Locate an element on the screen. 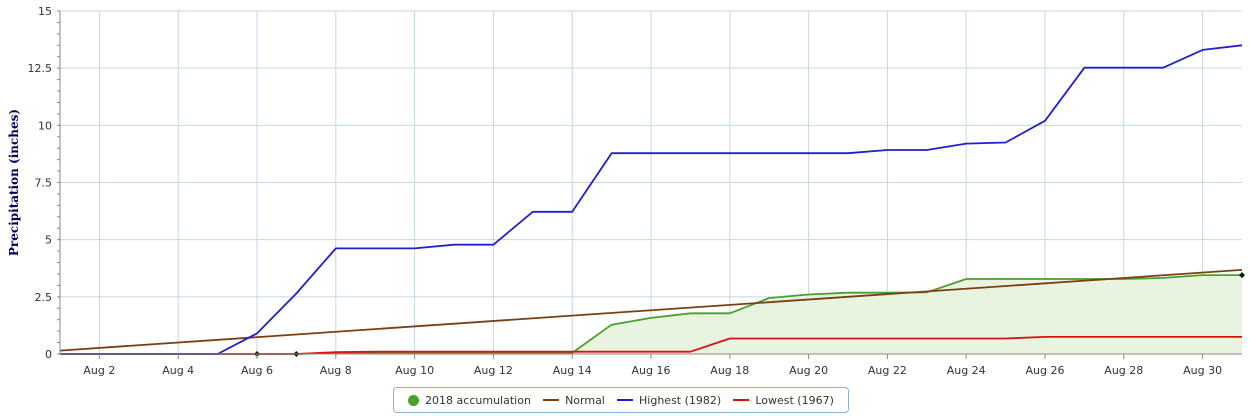 This screenshot has height=416, width=1250. y-tick-label: 10 is located at coordinates (45, 125).